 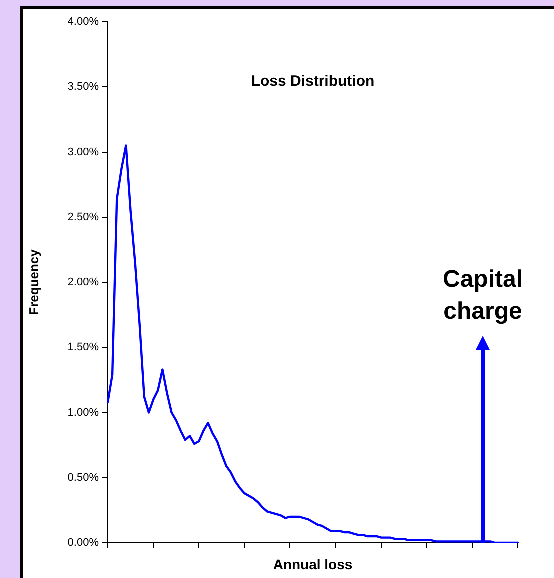 What do you see at coordinates (34, 282) in the screenshot?
I see `y-axis-title: Frequency` at bounding box center [34, 282].